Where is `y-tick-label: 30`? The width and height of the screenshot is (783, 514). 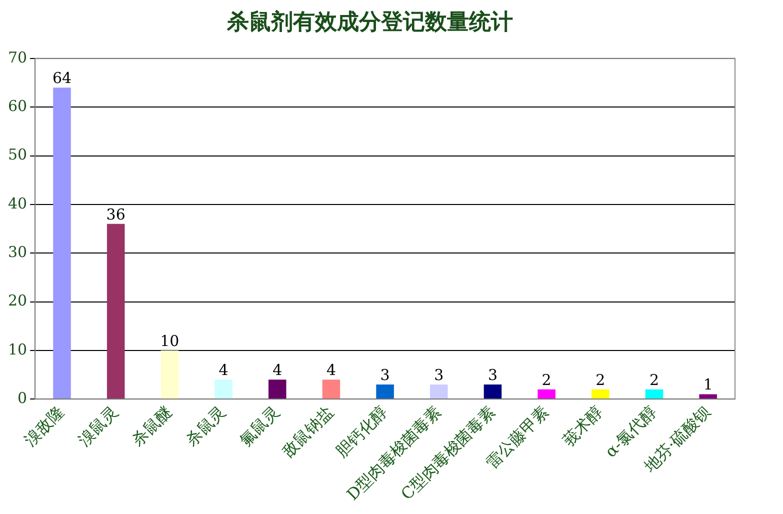 y-tick-label: 30 is located at coordinates (18, 252).